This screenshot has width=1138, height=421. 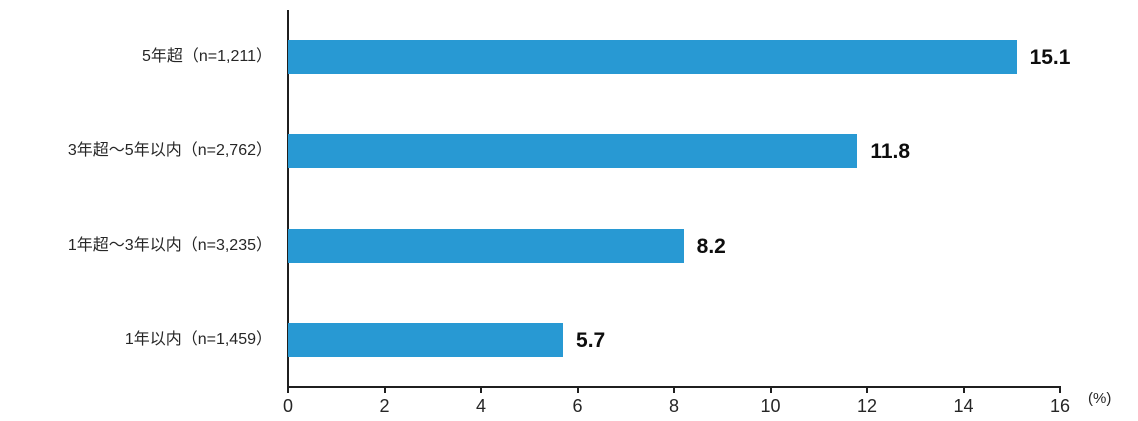 I want to click on value-label: 8.2, so click(x=711, y=246).